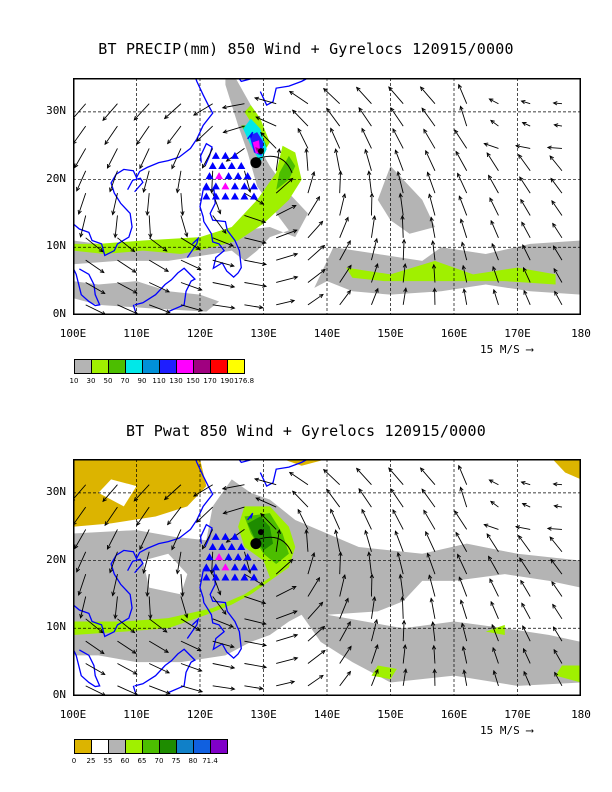 This screenshot has height=792, width=612. I want to click on gyre-locations, so click(230, 175).